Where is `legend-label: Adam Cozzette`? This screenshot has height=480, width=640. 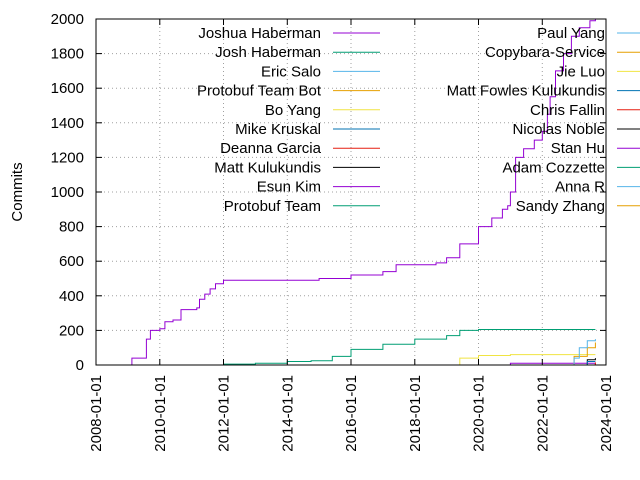 legend-label: Adam Cozzette is located at coordinates (553, 167).